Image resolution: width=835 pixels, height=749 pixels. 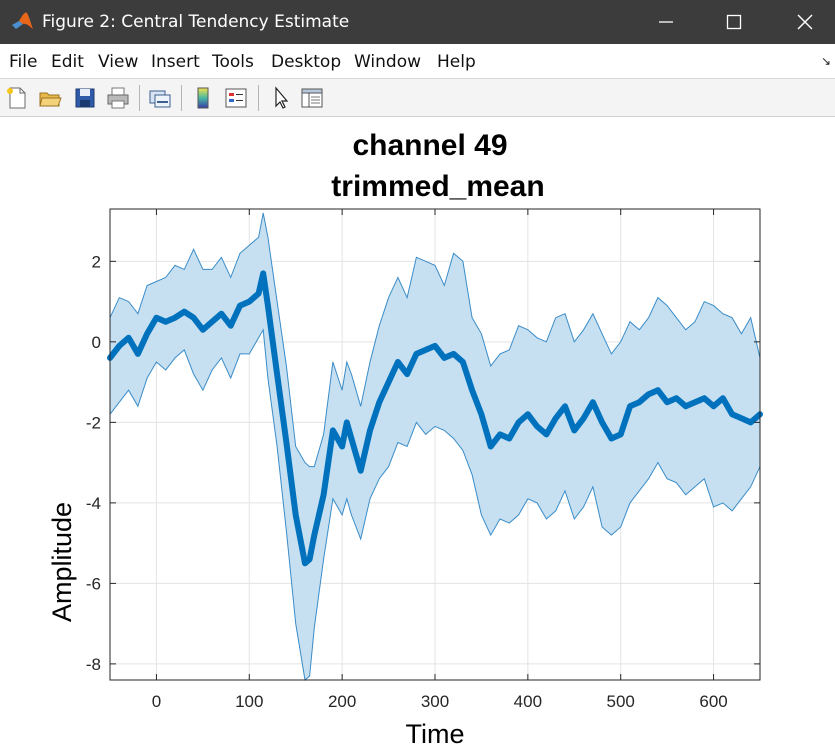 I want to click on close-icon, so click(x=805, y=22).